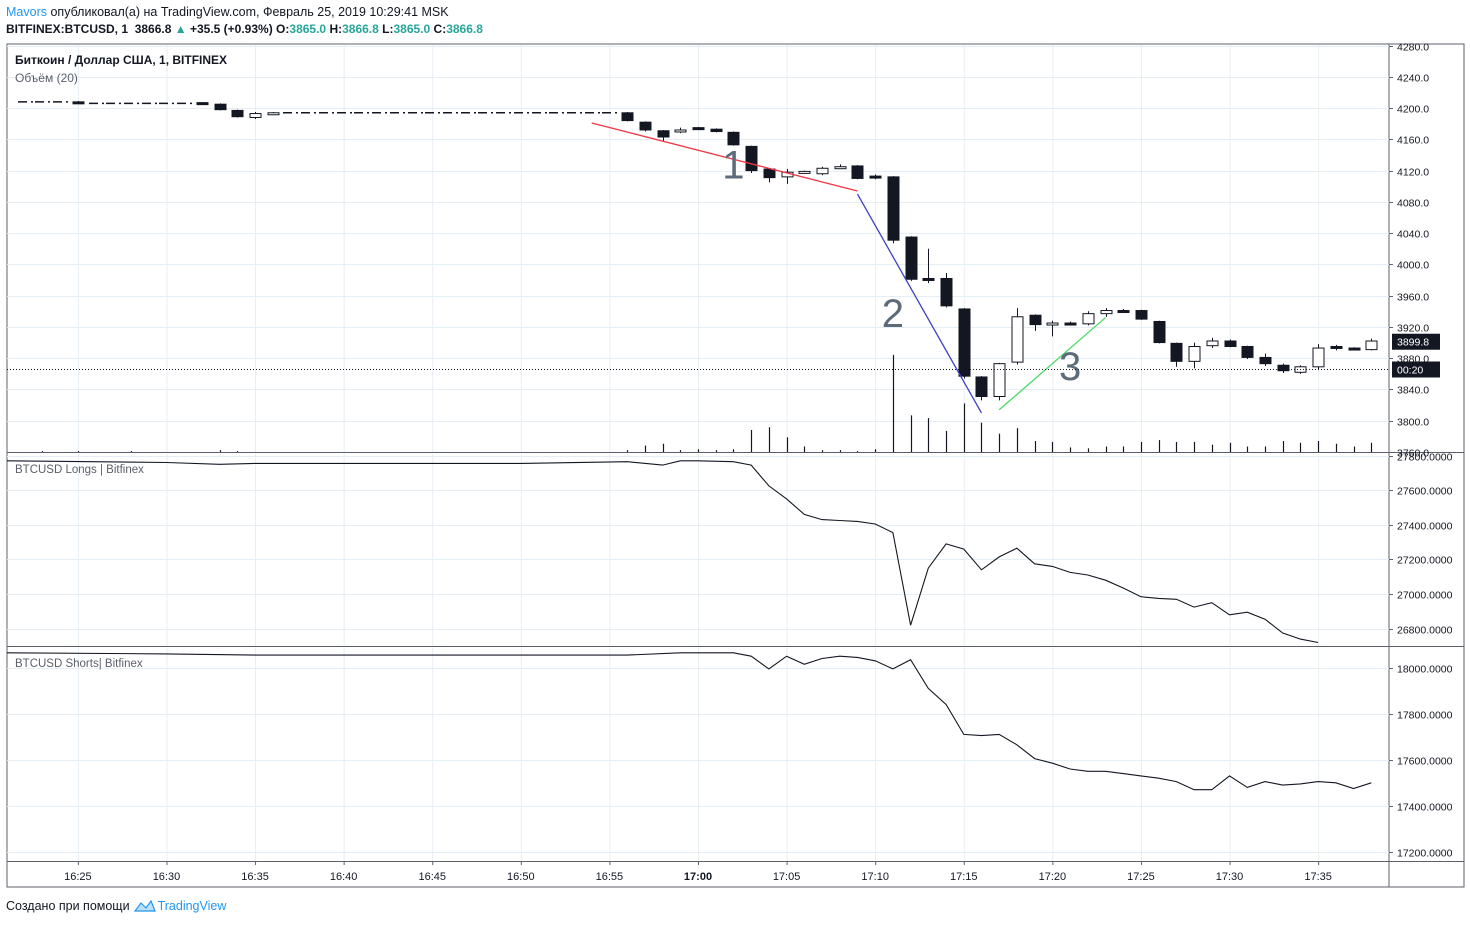  Describe the element at coordinates (336, 29) in the screenshot. I see `high-label: H:` at that location.